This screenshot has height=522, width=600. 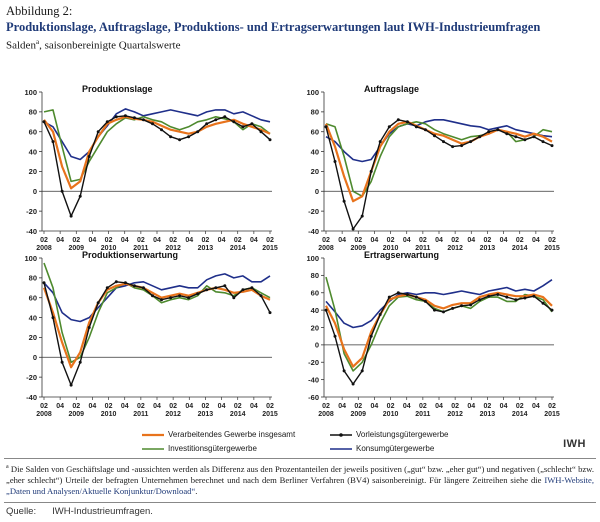 I want to click on legend-swatch-investition, so click(x=153, y=448).